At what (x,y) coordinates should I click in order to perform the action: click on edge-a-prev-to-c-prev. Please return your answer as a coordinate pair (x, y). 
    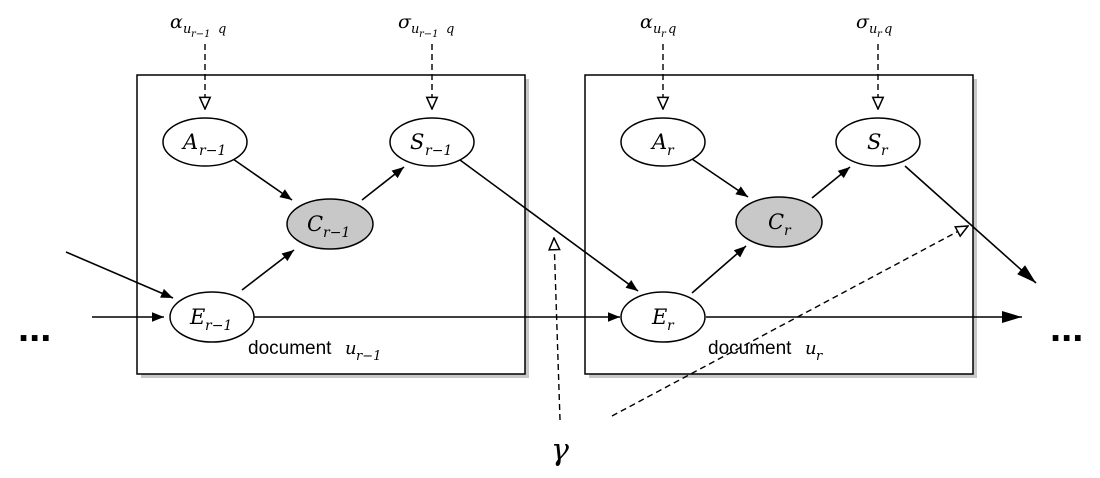
    Looking at the image, I should click on (262, 179).